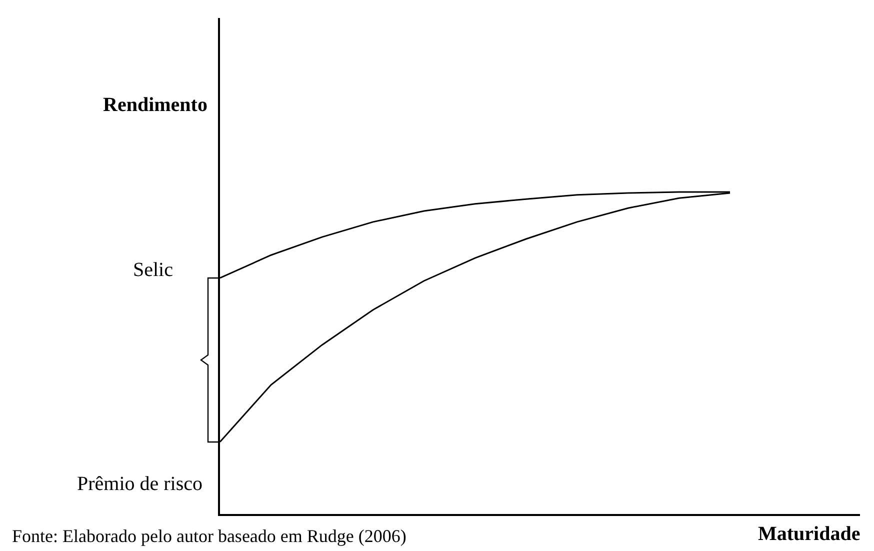 The width and height of the screenshot is (874, 551). I want to click on x-axis-title: Maturidade, so click(809, 534).